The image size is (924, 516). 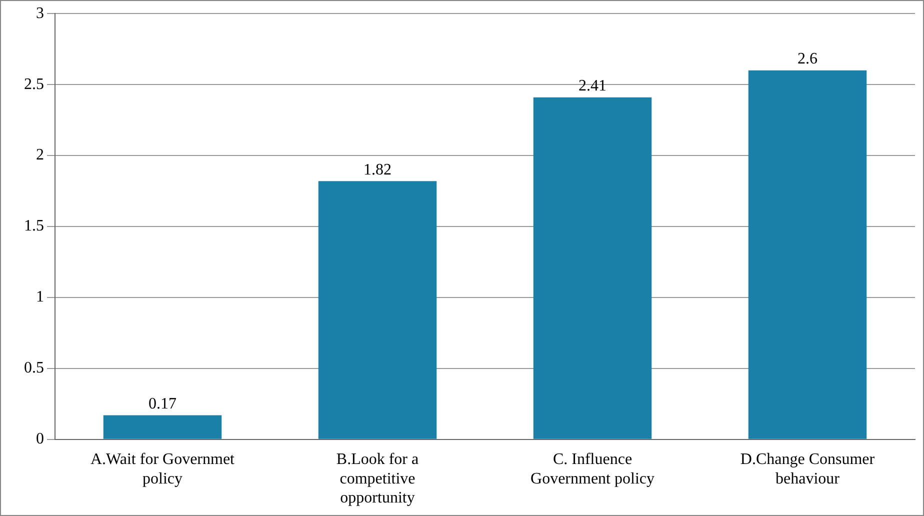 What do you see at coordinates (34, 226) in the screenshot?
I see `y-tick-label: 1.5` at bounding box center [34, 226].